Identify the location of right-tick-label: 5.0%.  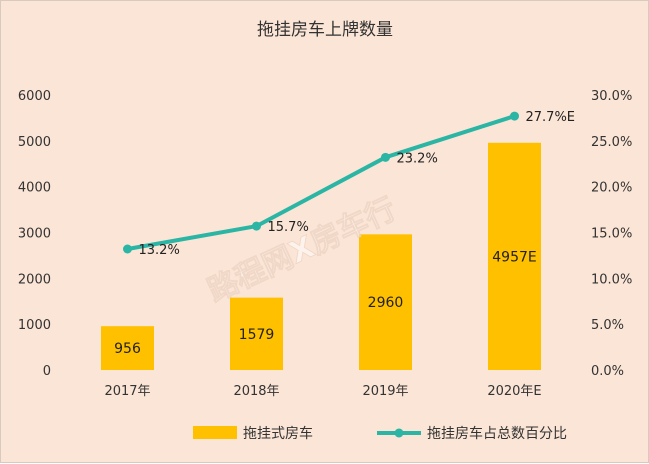
(607, 325).